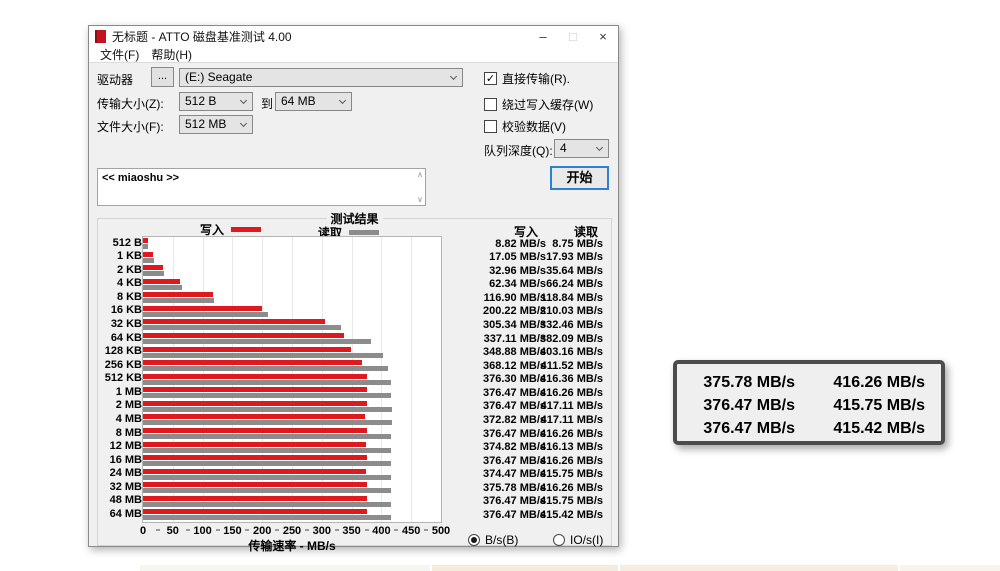  What do you see at coordinates (127, 242) in the screenshot?
I see `category-label: 512 B` at bounding box center [127, 242].